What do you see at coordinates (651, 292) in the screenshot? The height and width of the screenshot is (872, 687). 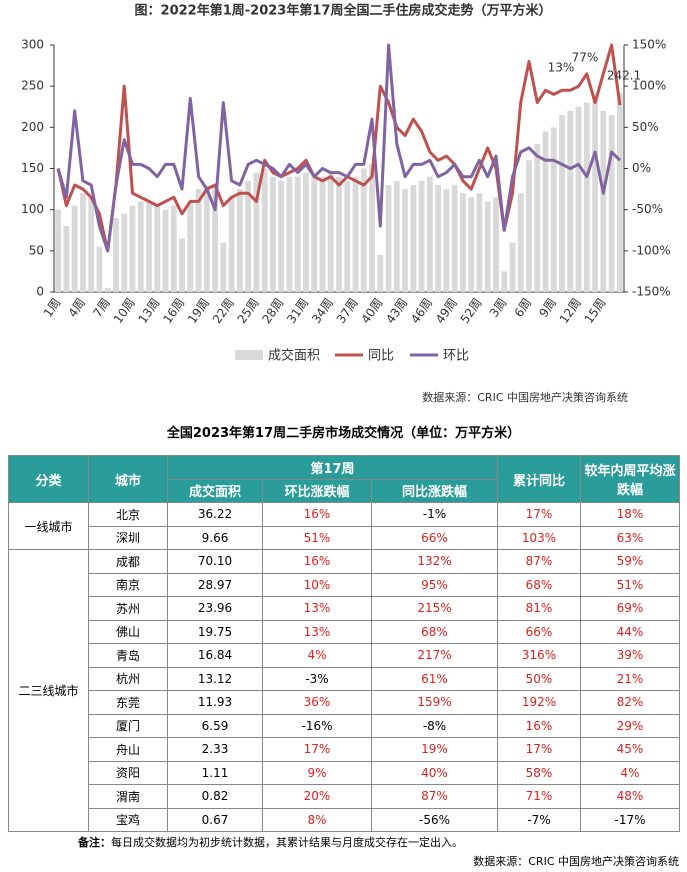 I see `y2-tick-label: -150%` at bounding box center [651, 292].